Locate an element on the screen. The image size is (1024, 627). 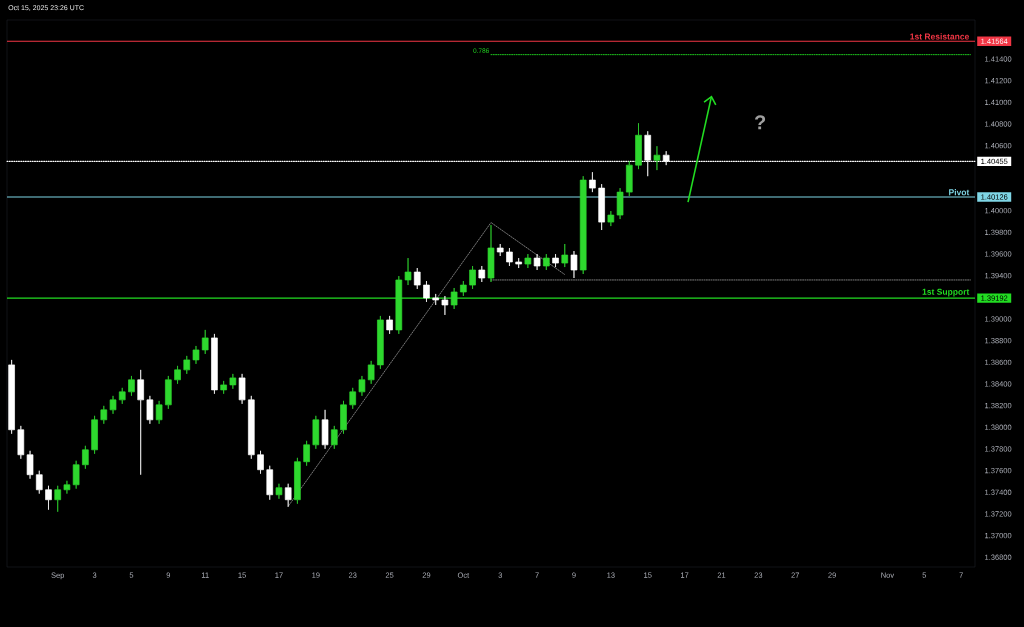
annotation: Pivot is located at coordinates (959, 192).